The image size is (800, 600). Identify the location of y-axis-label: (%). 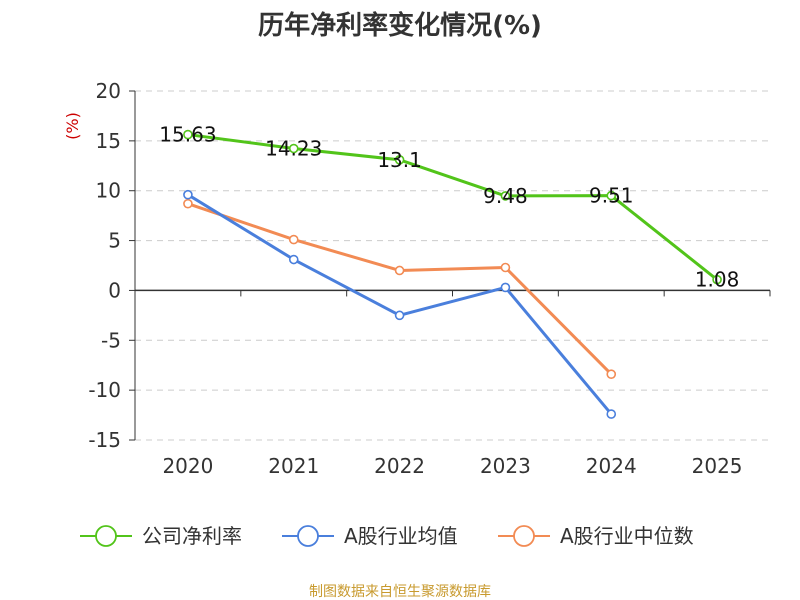
(72, 126).